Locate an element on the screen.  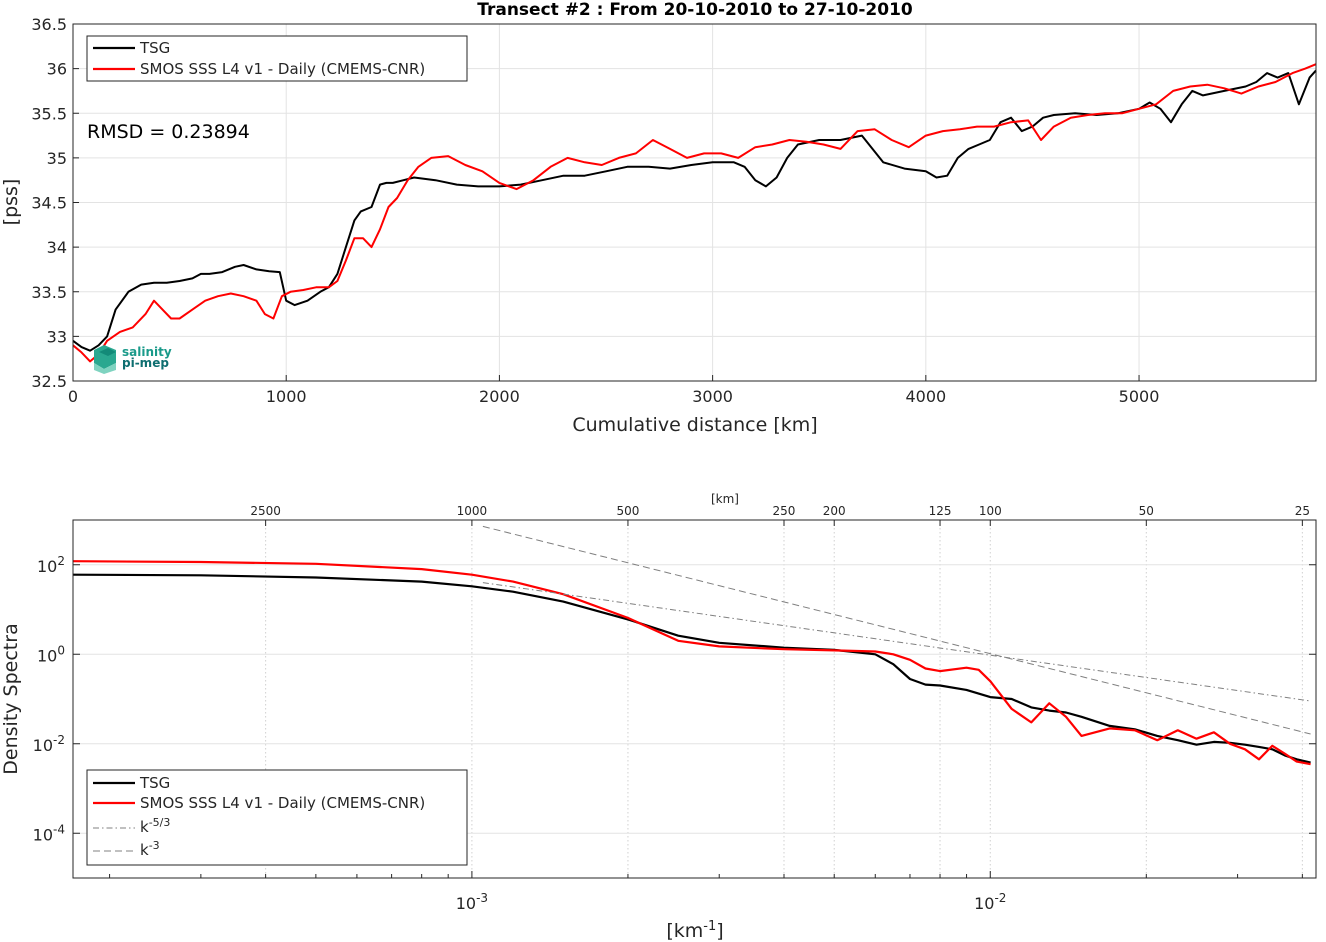
bottom-xlabel: [km-1] is located at coordinates (694, 930).